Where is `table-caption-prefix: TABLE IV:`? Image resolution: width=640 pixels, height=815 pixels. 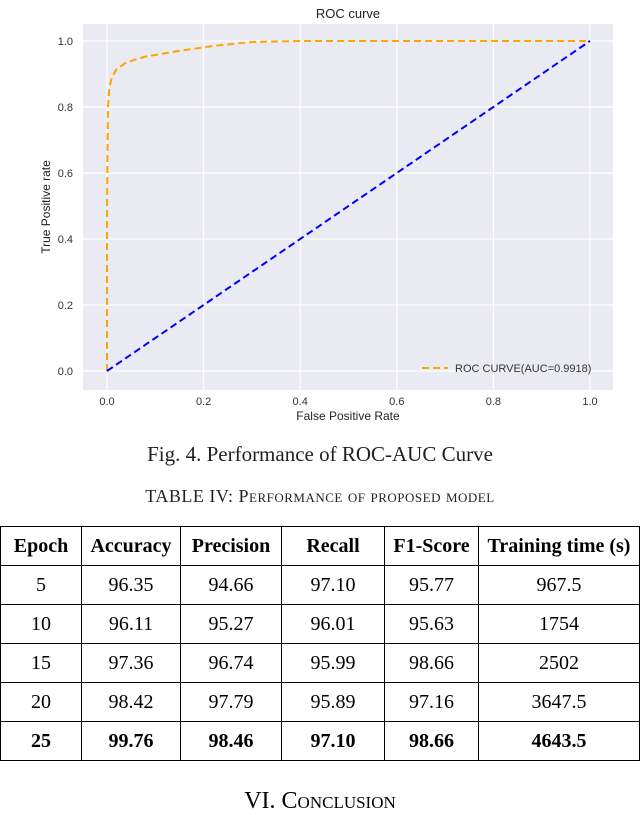 table-caption-prefix: TABLE IV: is located at coordinates (192, 496).